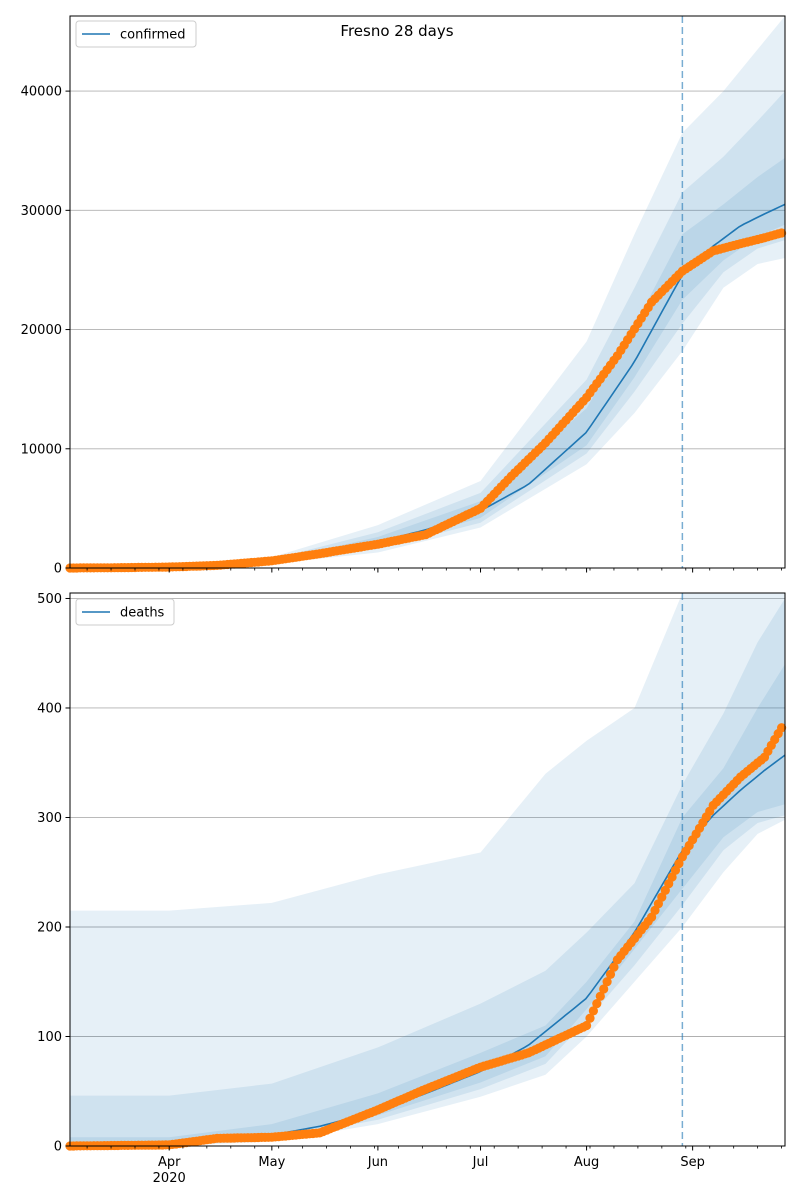 The image size is (800, 1200). Describe the element at coordinates (49, 708) in the screenshot. I see `y-tick-label: 400` at that location.